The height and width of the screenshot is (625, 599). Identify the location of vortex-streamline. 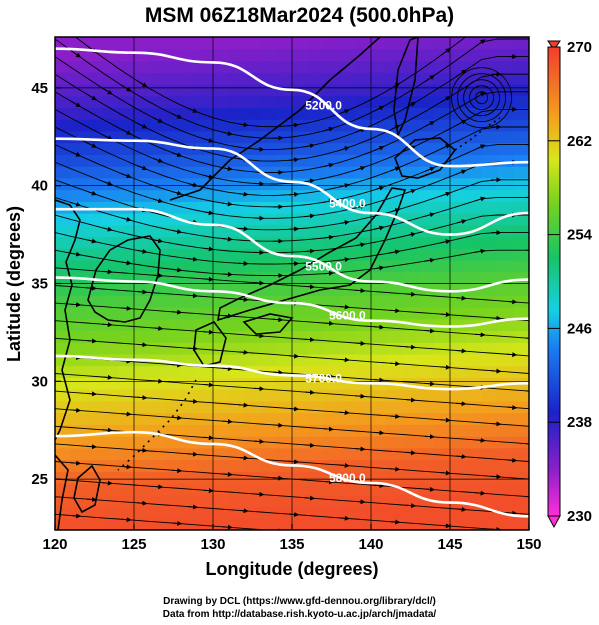
(482, 98).